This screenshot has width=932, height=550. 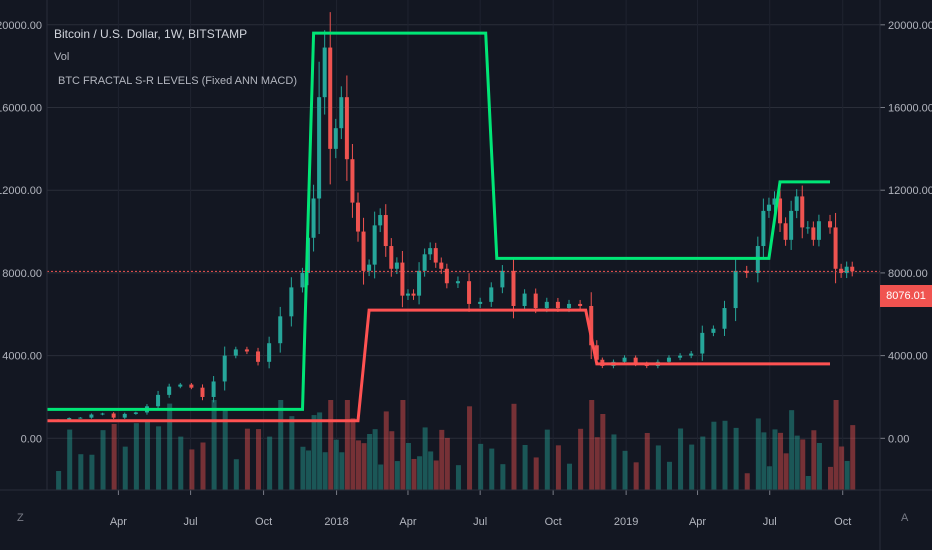 I want to click on x-tick-label: Jul, so click(x=480, y=522).